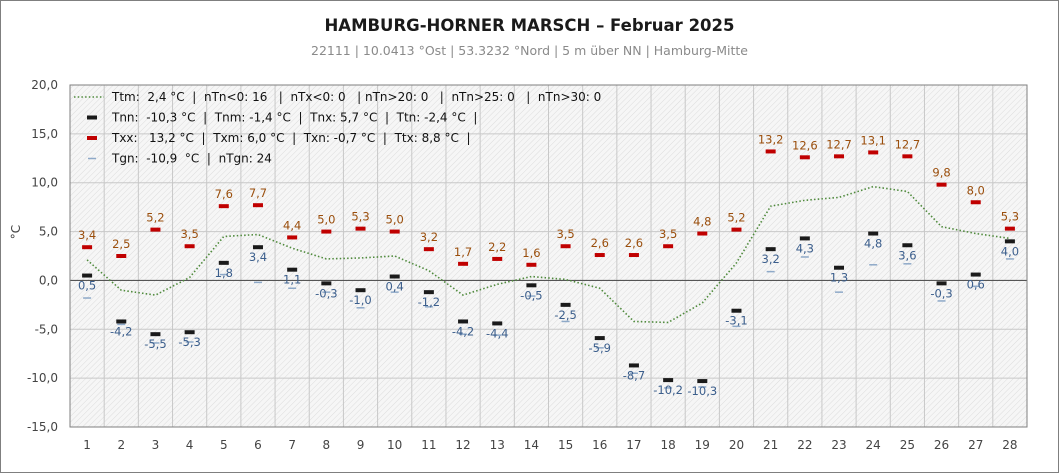  What do you see at coordinates (327, 445) in the screenshot?
I see `x-tick-label: 8` at bounding box center [327, 445].